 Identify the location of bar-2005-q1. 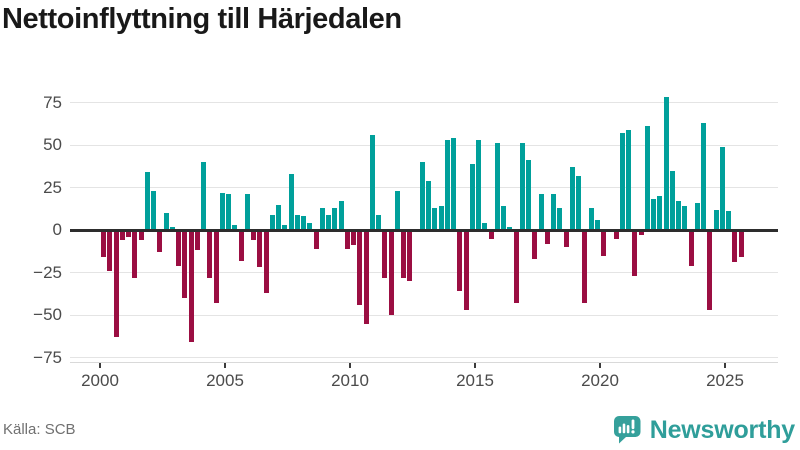
(228, 212).